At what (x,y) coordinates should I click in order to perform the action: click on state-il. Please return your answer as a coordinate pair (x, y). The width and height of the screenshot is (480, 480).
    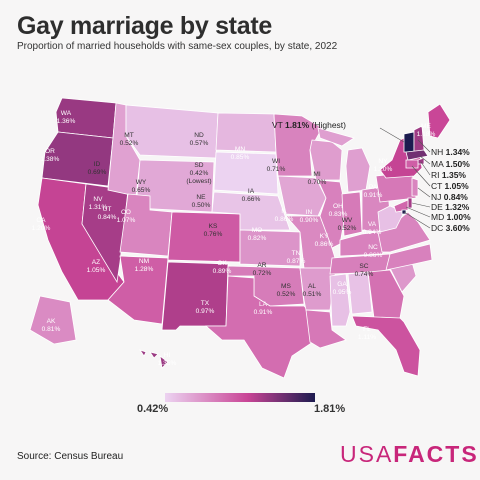
    Looking at the image, I should click on (332, 214).